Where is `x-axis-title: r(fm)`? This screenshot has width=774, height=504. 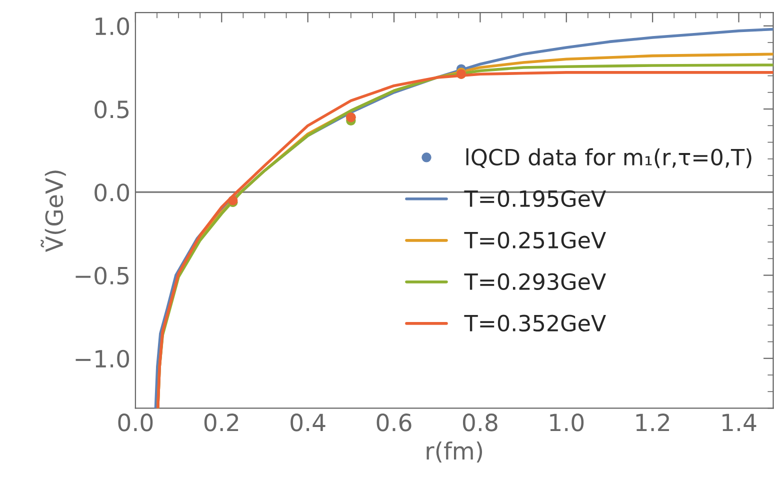
x-axis-title: r(fm) is located at coordinates (454, 452).